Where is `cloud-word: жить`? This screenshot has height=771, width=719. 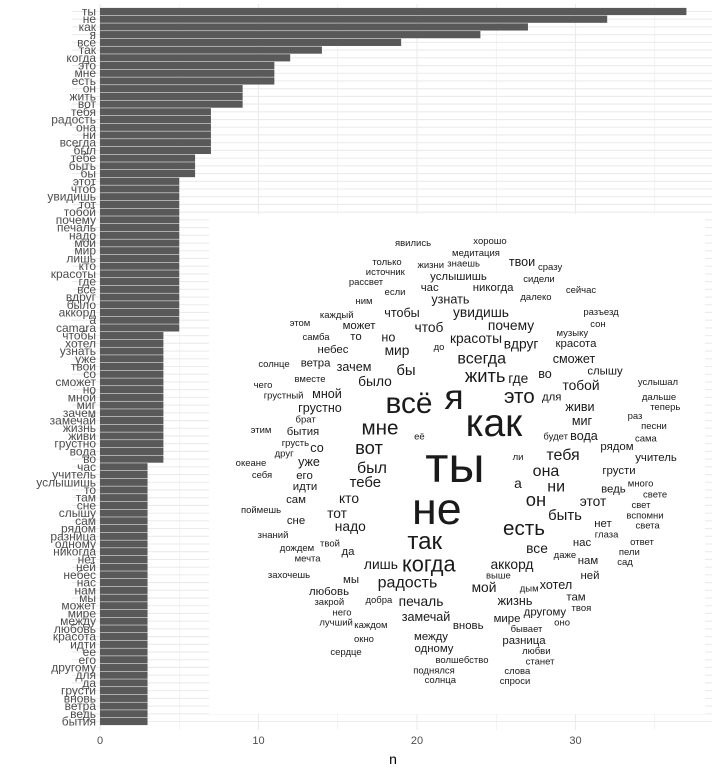 cloud-word: жить is located at coordinates (485, 375).